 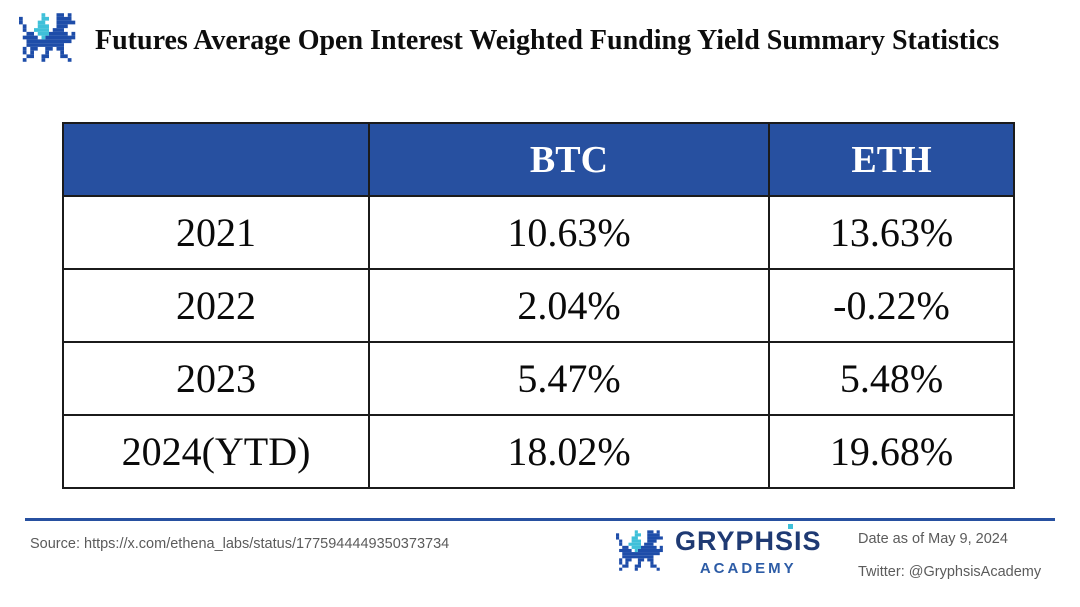 I want to click on btc-value-cell: 10.63%, so click(x=569, y=232).